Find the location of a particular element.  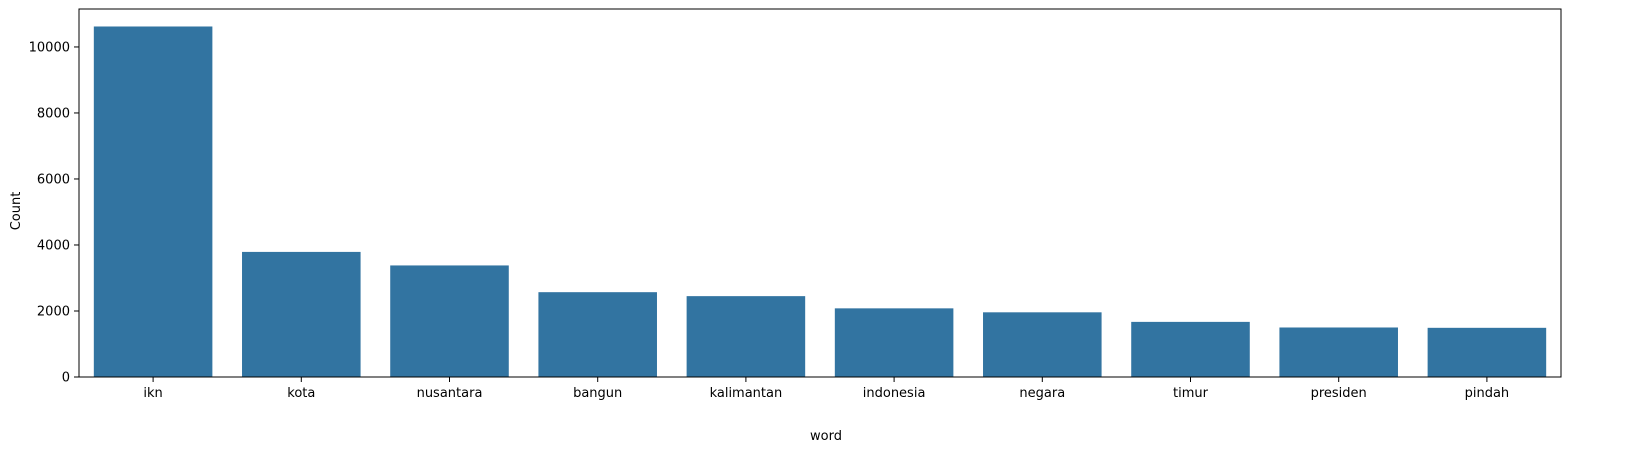

x-tick-label: bangun is located at coordinates (597, 393).